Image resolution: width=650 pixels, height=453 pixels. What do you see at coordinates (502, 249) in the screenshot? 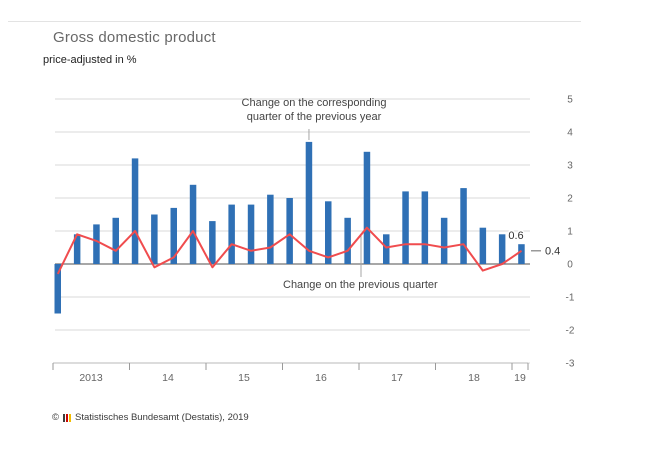
I see `bar-Q4 2018` at bounding box center [502, 249].